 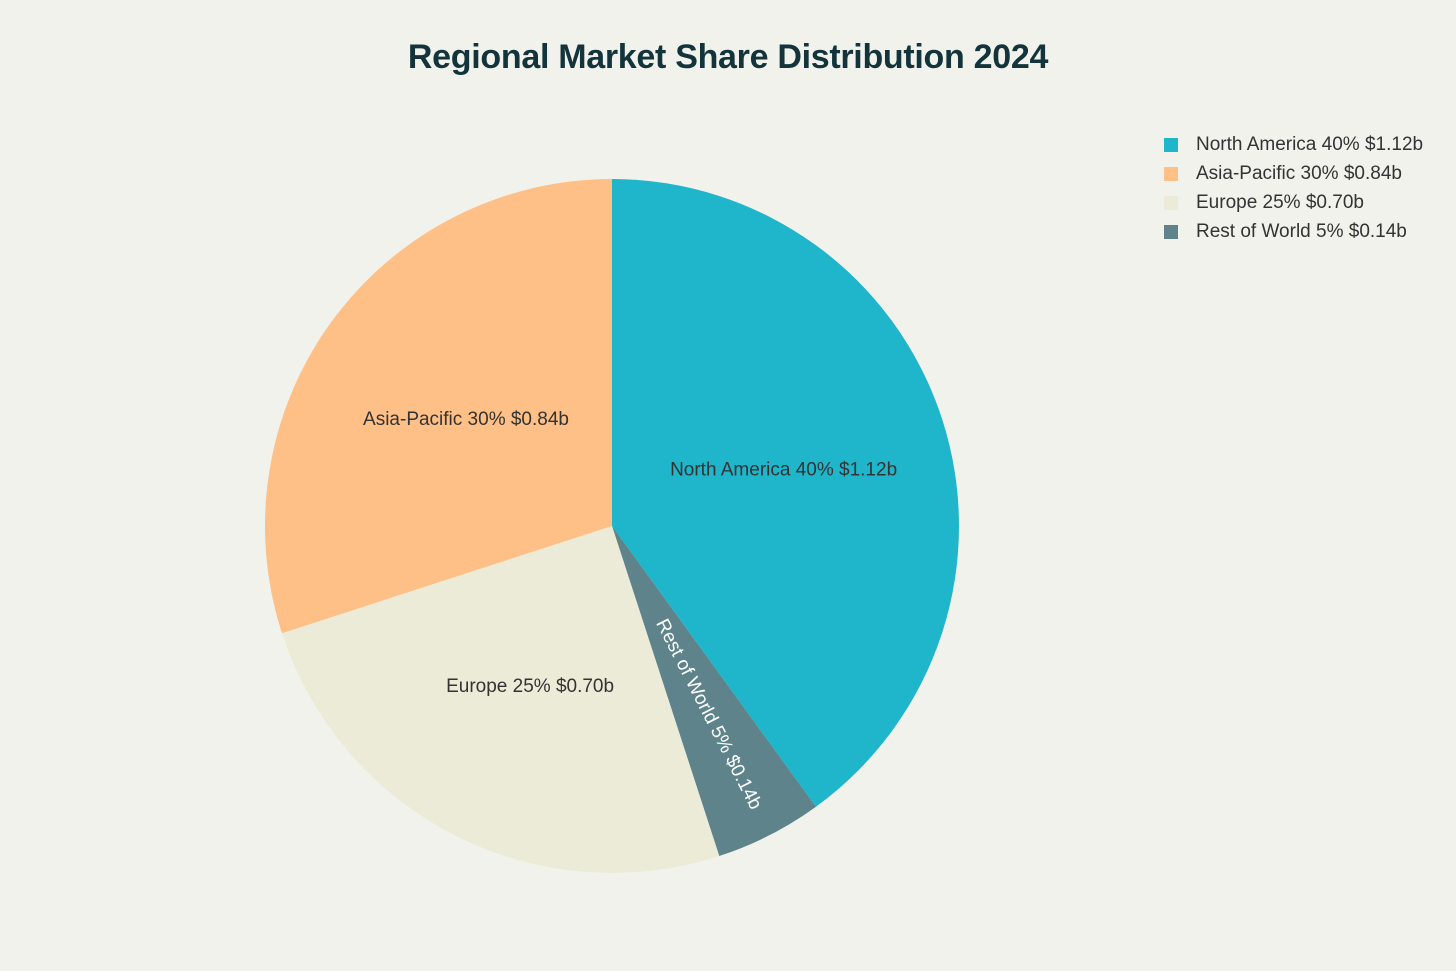 I want to click on legend-label-north-america: North America 40% $1.12b, so click(x=1310, y=144).